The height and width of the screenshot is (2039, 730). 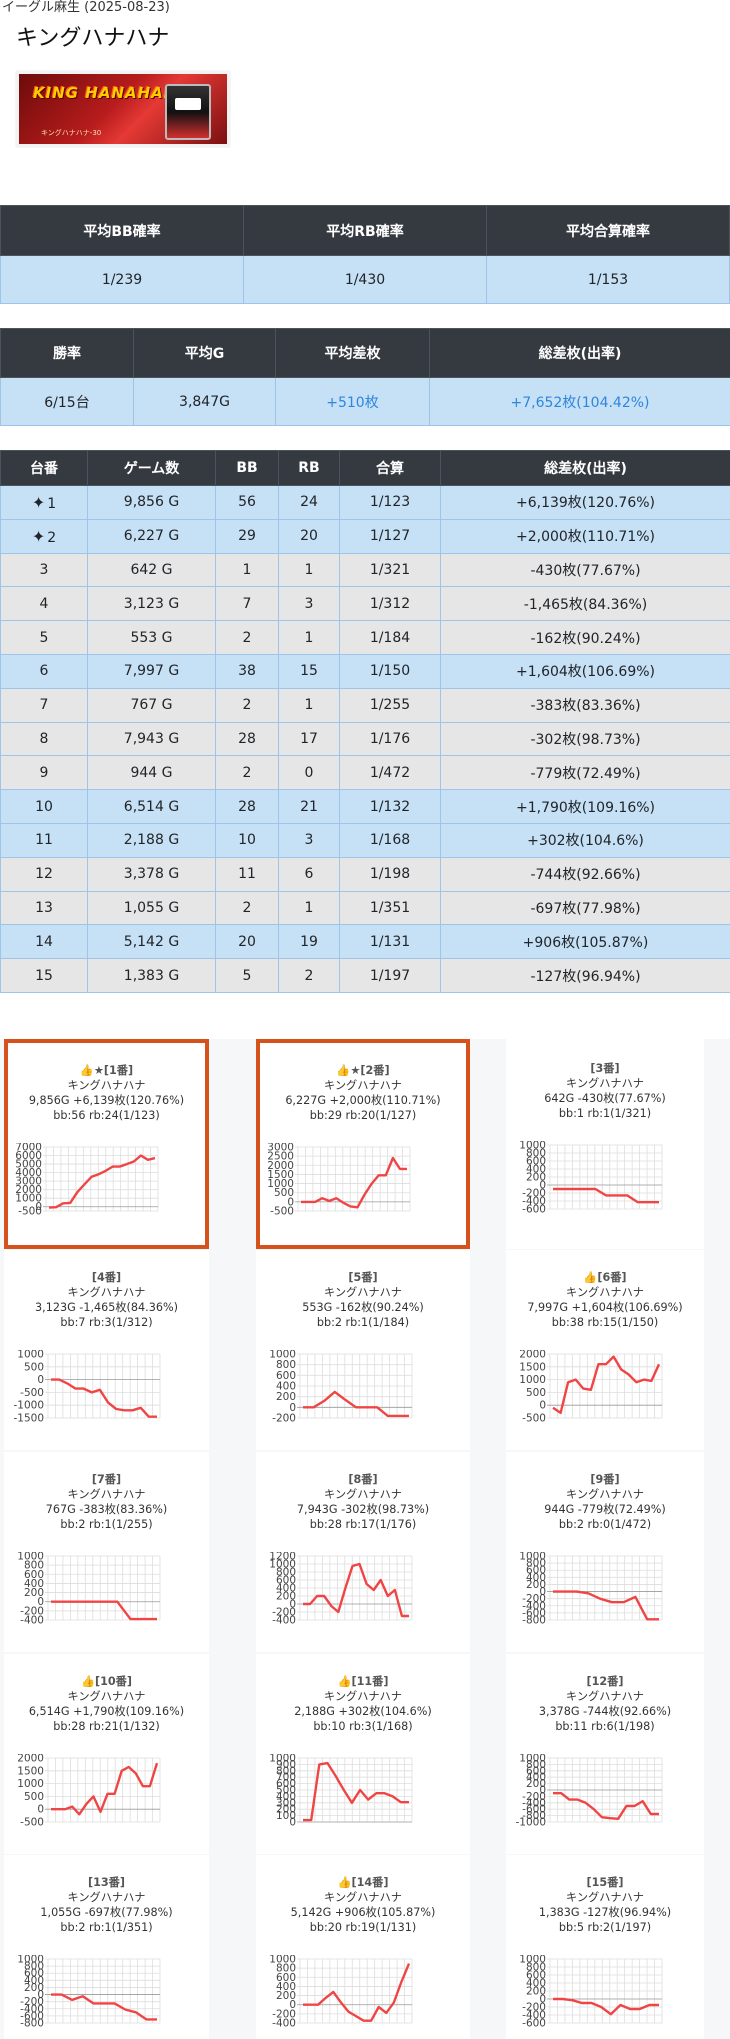 I want to click on cell-games: 6,227 G, so click(x=152, y=536).